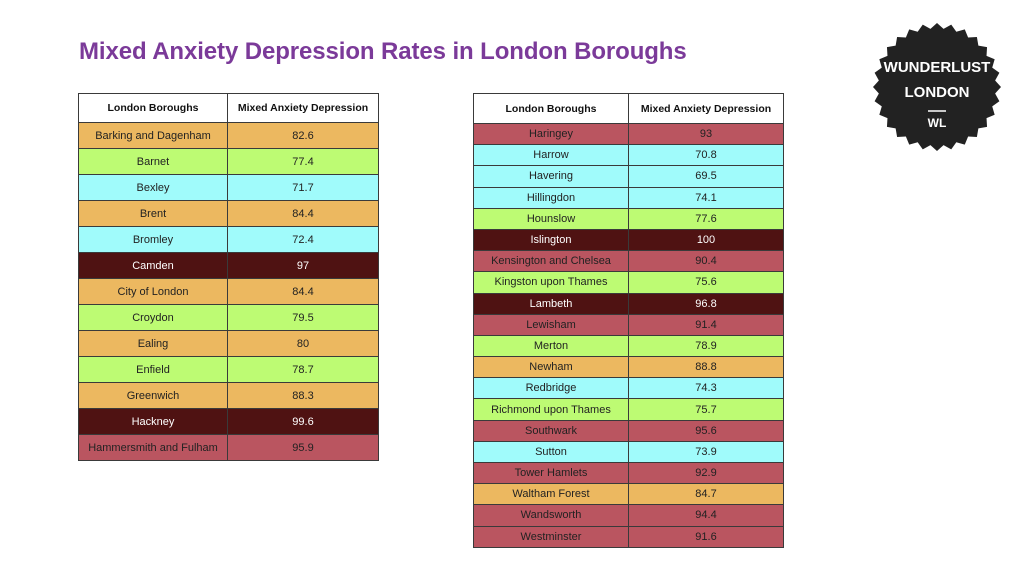  Describe the element at coordinates (551, 473) in the screenshot. I see `borough-name-cell: Tower Hamlets` at that location.